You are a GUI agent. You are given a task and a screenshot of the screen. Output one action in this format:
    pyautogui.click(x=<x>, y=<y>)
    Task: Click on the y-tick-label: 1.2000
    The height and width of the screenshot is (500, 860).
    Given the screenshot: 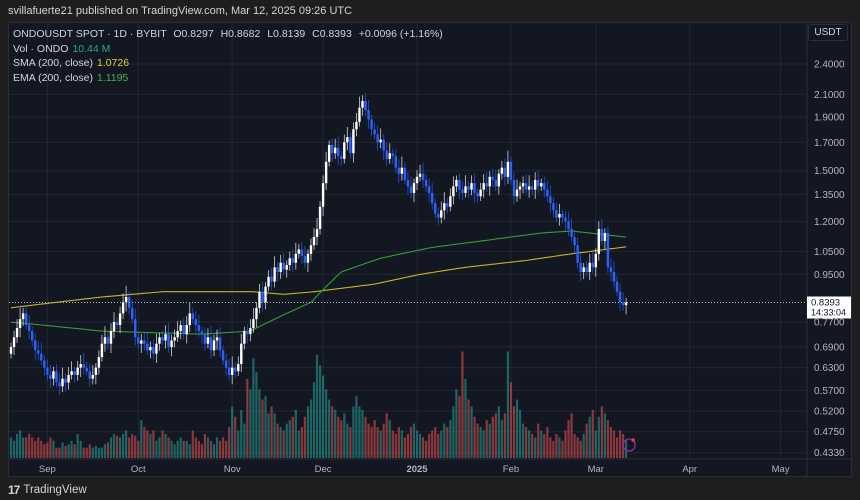 What is the action you would take?
    pyautogui.click(x=829, y=222)
    